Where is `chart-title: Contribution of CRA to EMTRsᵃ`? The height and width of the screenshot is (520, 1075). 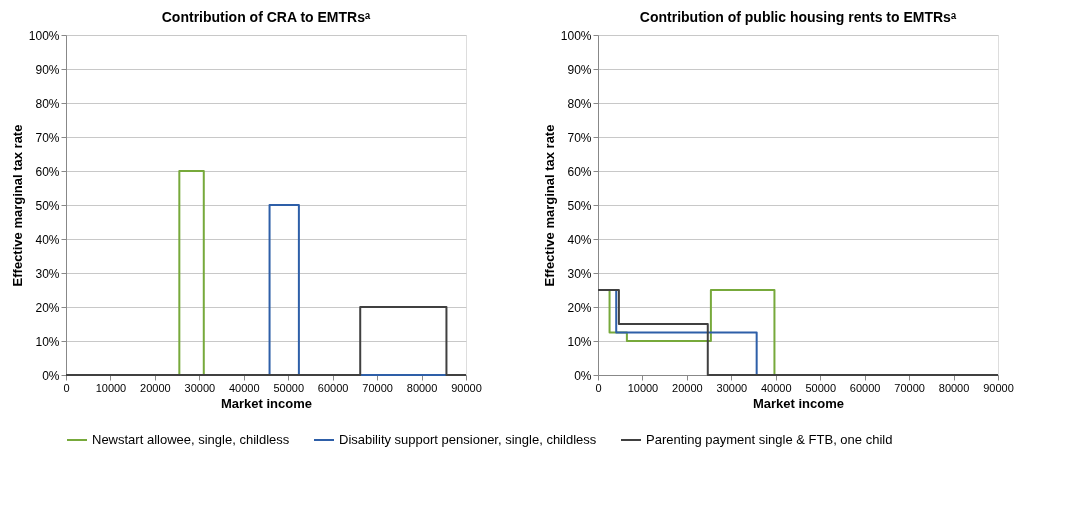 chart-title: Contribution of CRA to EMTRsᵃ is located at coordinates (266, 17).